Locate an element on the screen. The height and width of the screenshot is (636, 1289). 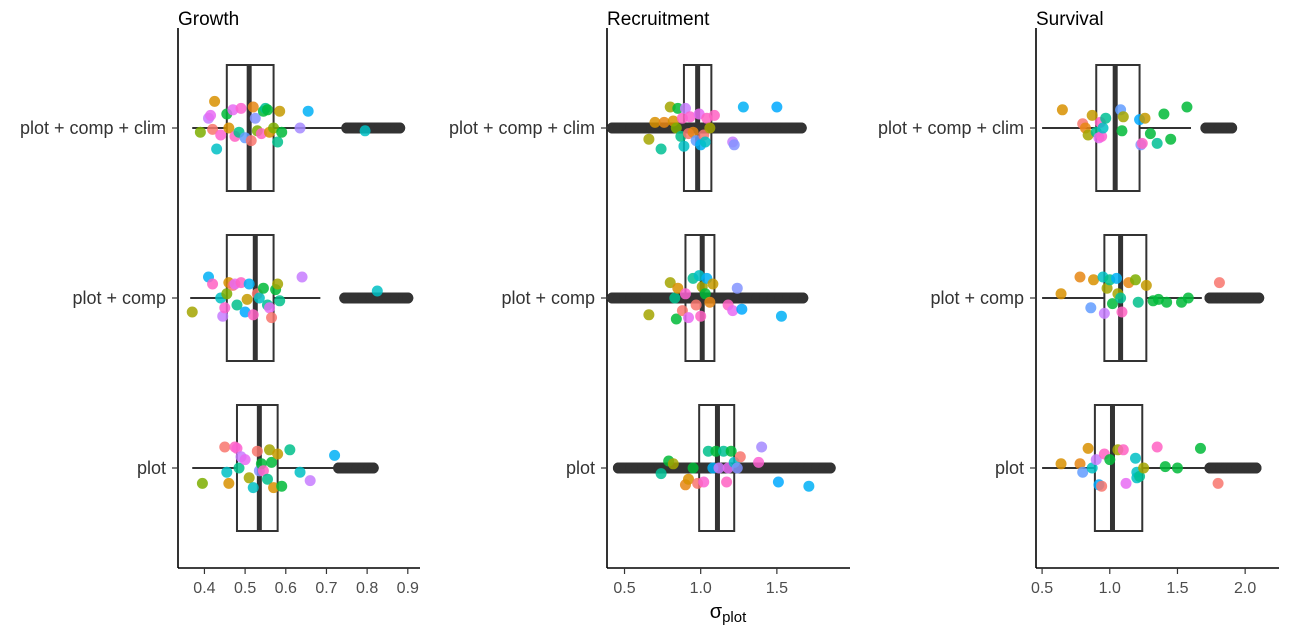
x-tick-label: 1.5 is located at coordinates (1177, 588).